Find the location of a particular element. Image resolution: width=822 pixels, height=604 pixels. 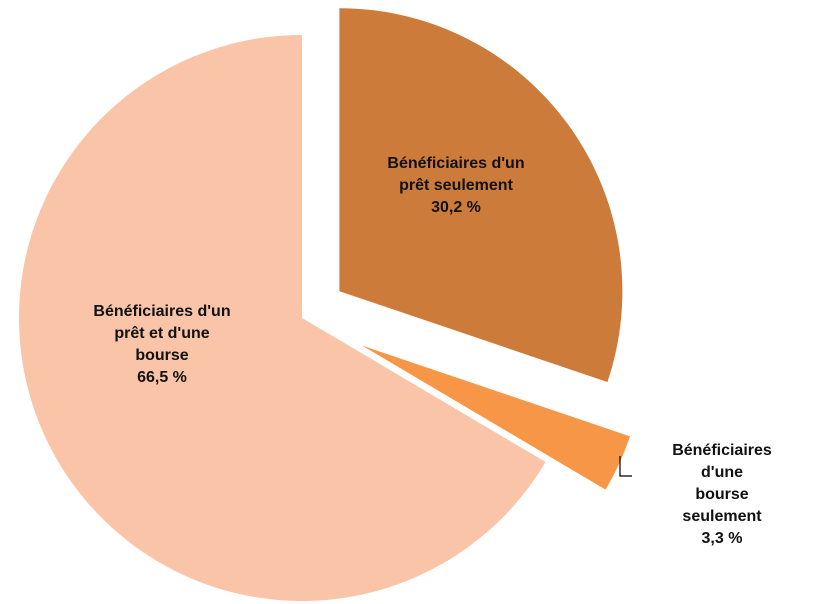

value-label: 3,3 % is located at coordinates (722, 538).